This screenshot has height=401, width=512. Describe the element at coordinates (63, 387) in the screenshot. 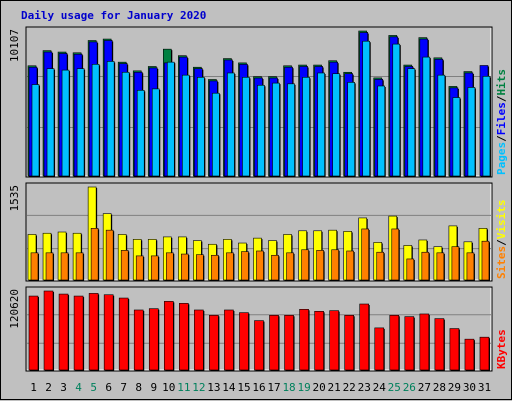

I see `x-tick-label: 3` at that location.